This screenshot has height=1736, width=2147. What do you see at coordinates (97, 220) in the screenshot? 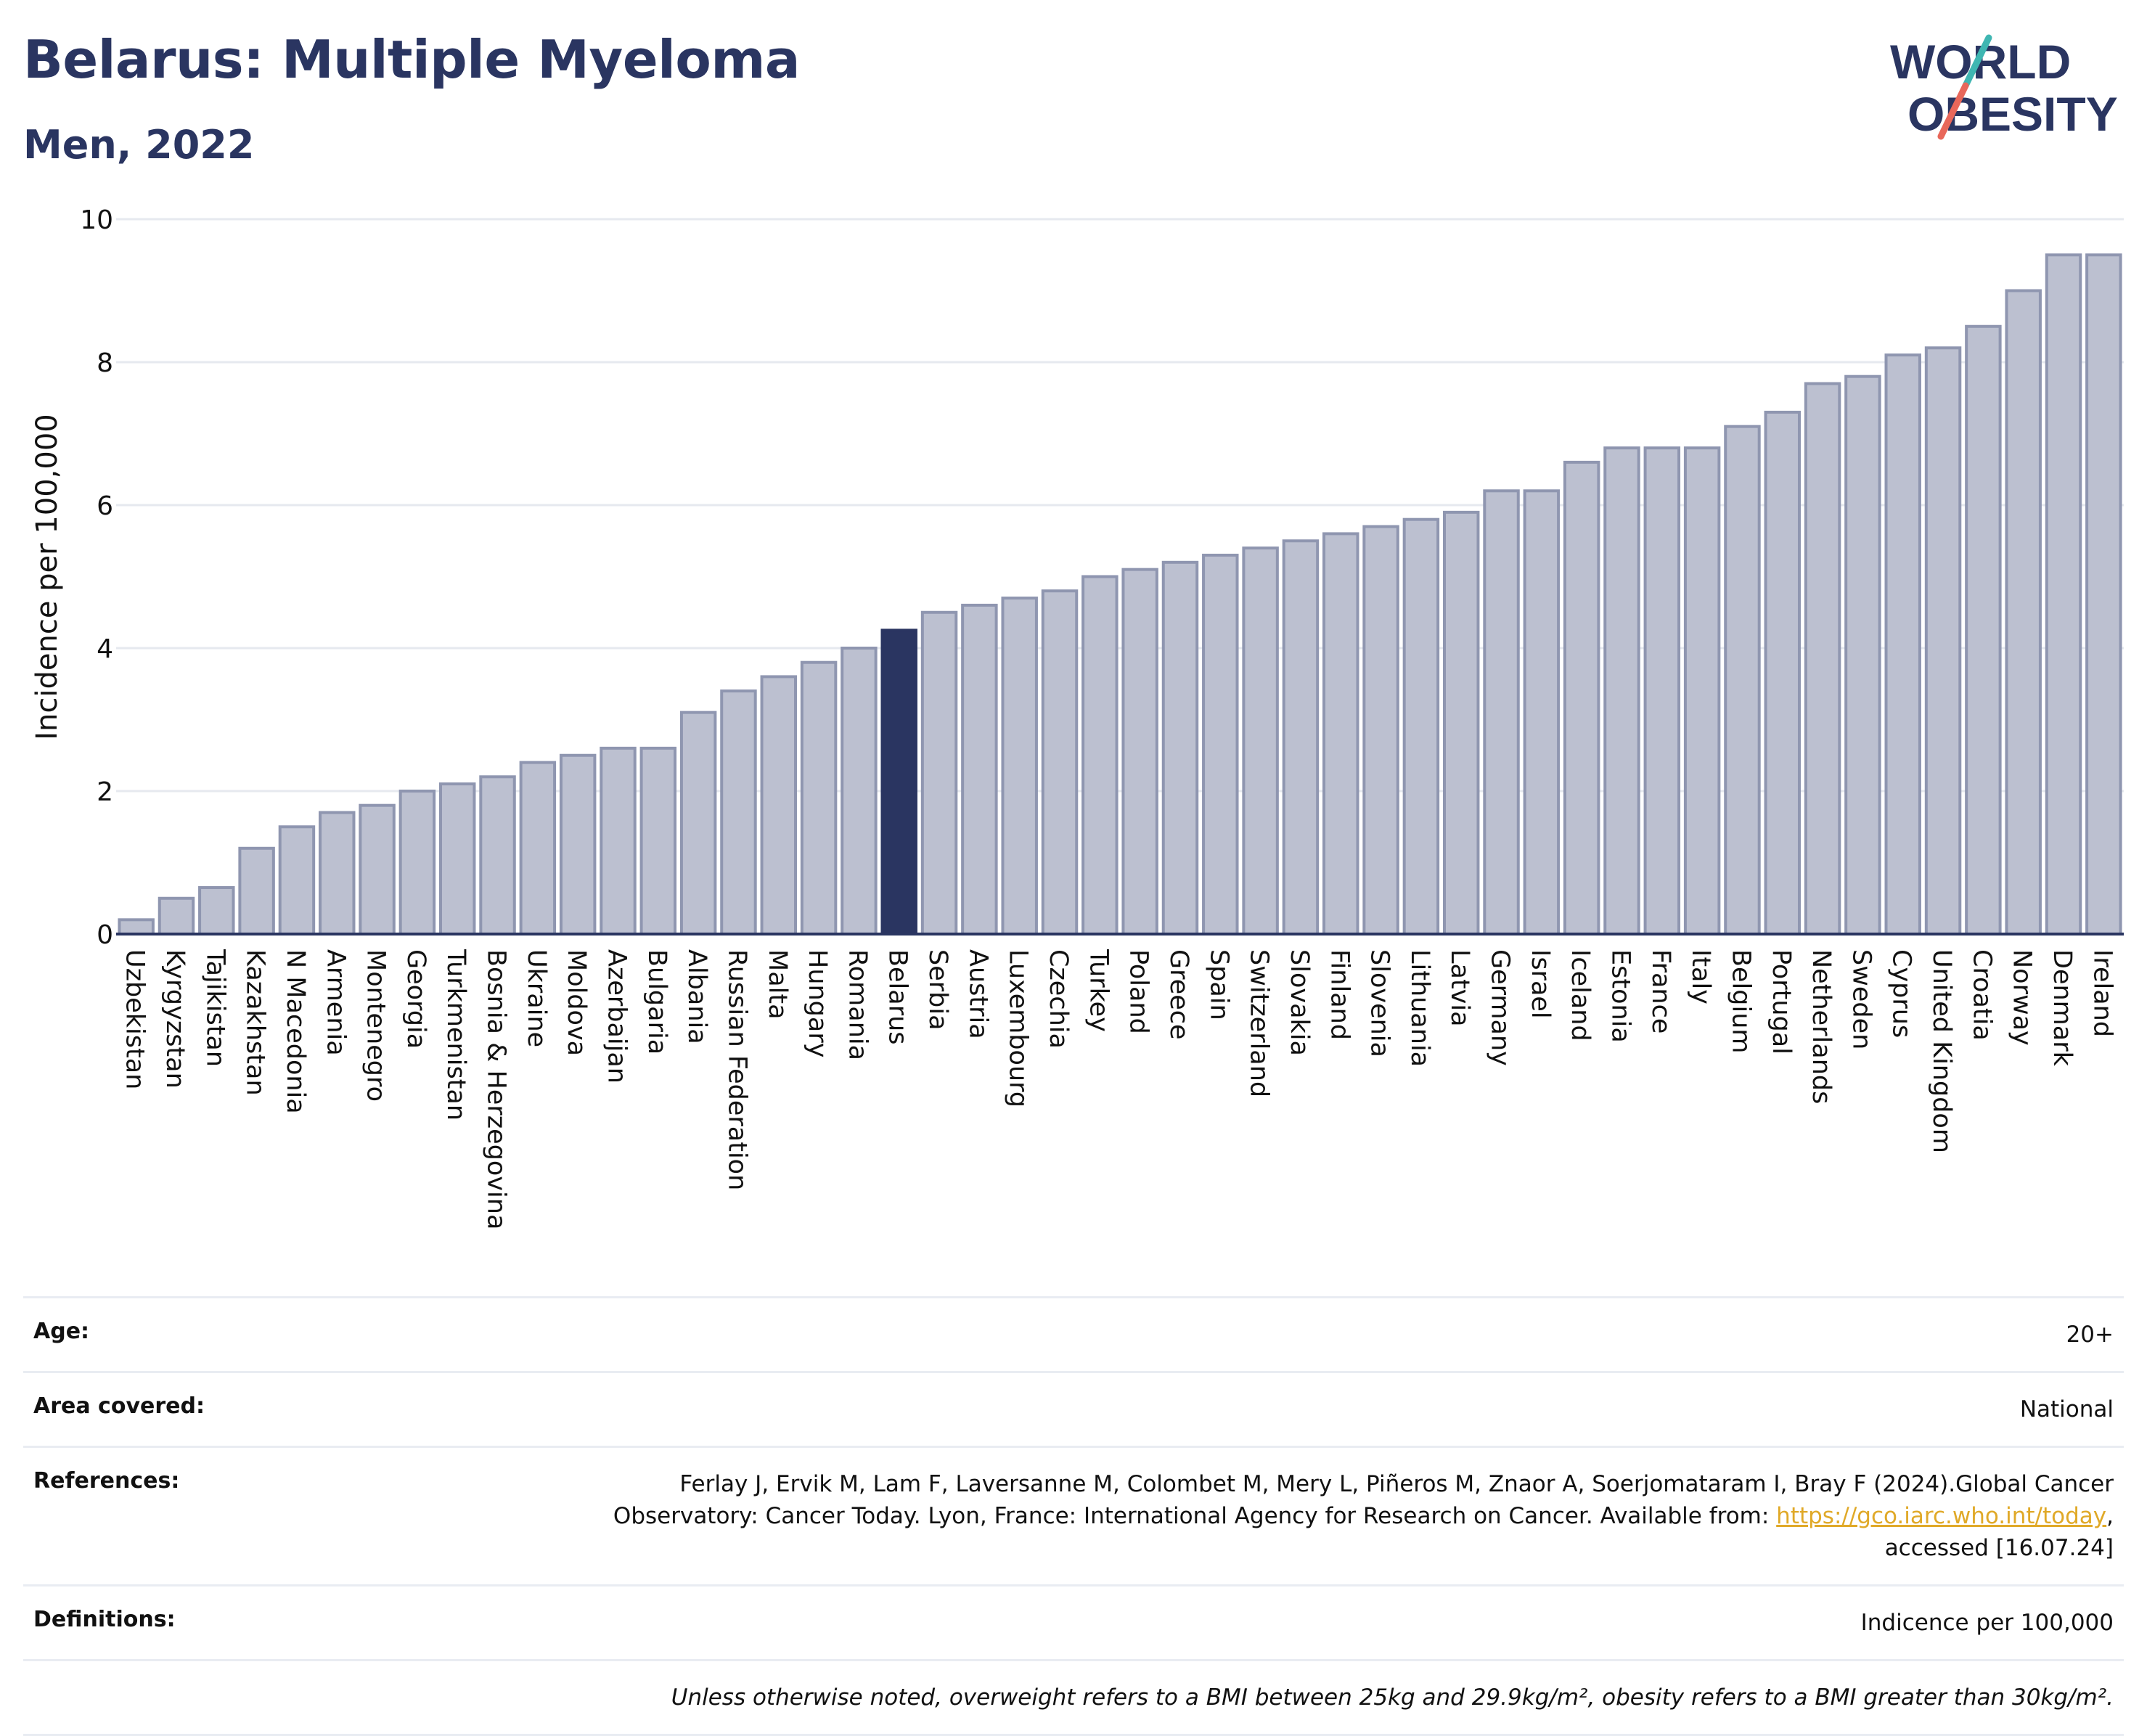
I see `y-tick-label: 10` at bounding box center [97, 220].